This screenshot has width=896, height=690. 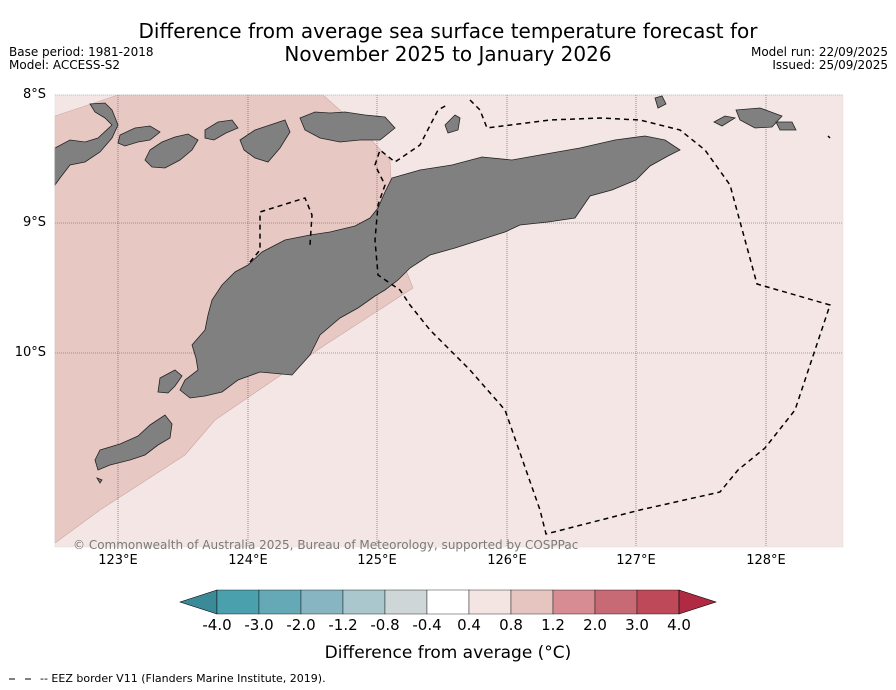 I want to click on colorbar, so click(x=448, y=602).